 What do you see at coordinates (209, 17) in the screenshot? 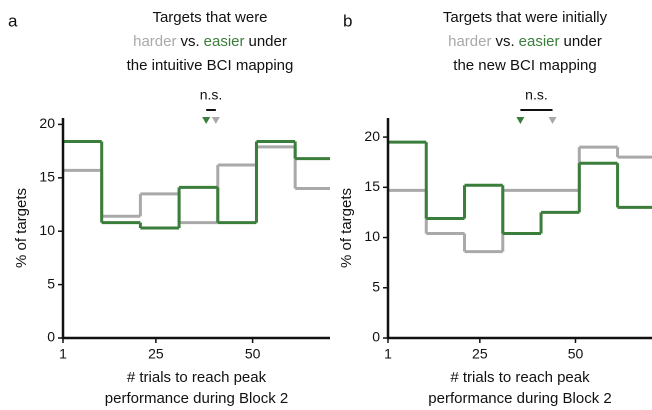
I see `title-line: Targets that were` at bounding box center [209, 17].